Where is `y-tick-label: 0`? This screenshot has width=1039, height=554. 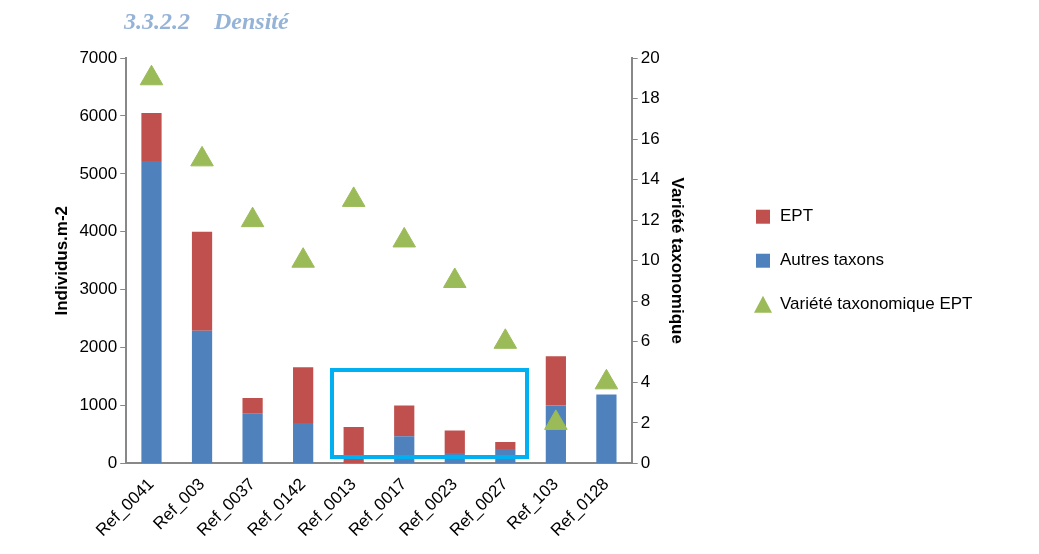
y-tick-label: 0 is located at coordinates (112, 463).